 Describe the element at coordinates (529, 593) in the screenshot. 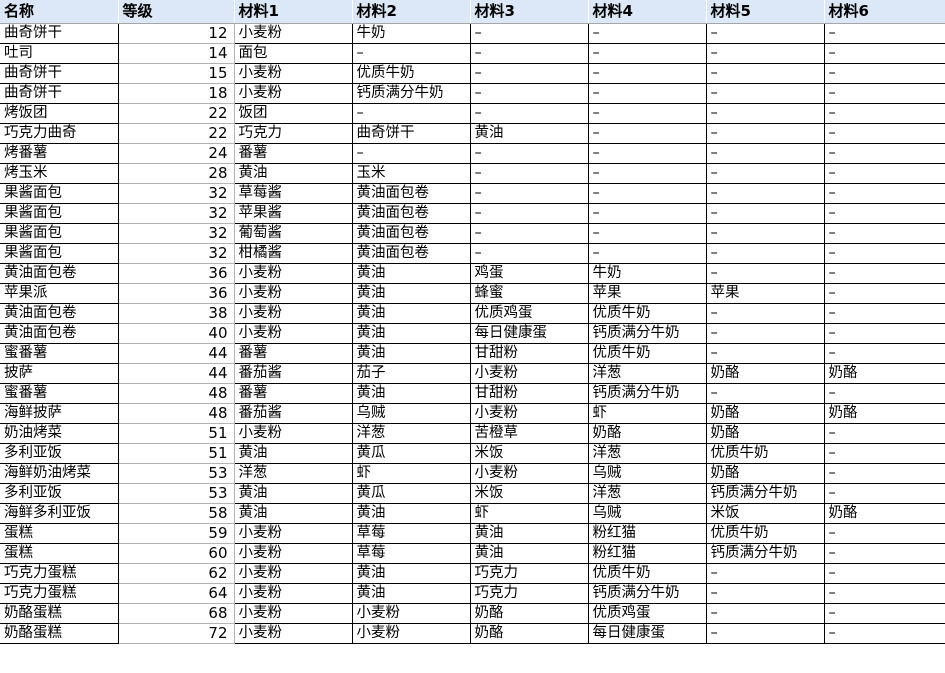

I see `cell-material-3: 巧克力` at that location.